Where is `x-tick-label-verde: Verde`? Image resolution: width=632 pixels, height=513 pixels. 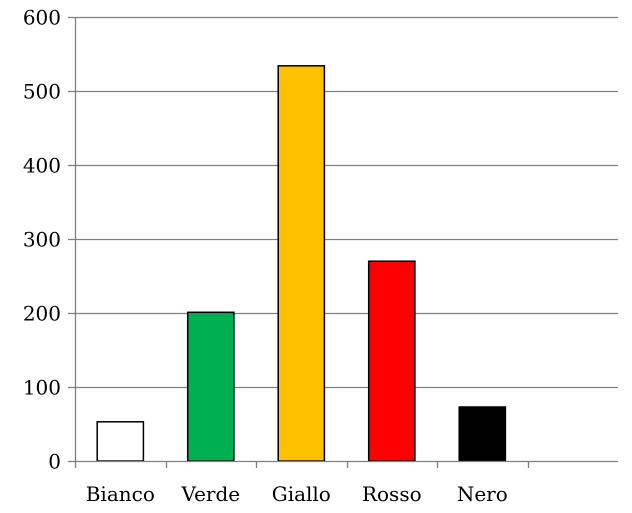
x-tick-label-verde: Verde is located at coordinates (210, 494).